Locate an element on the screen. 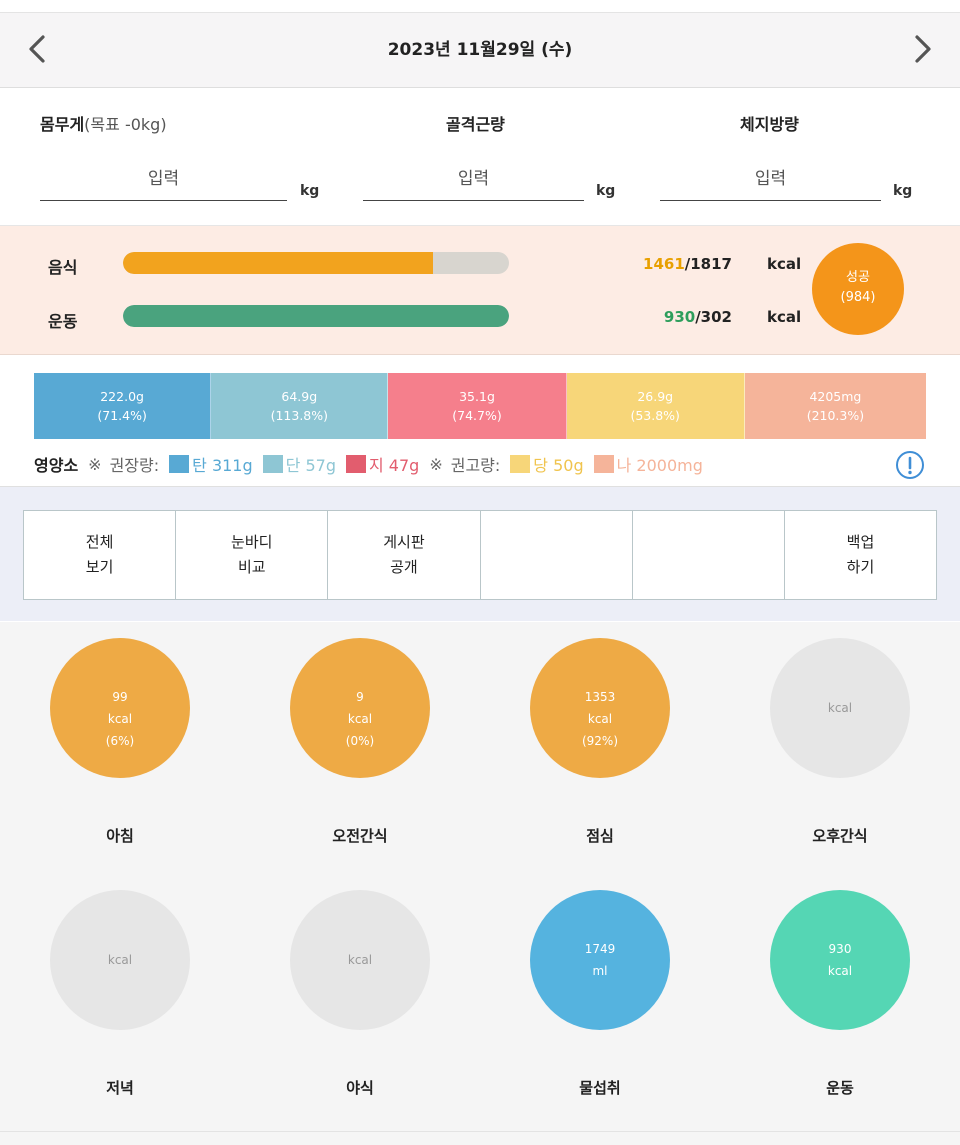  meal-label: 저녁 is located at coordinates (120, 1088).